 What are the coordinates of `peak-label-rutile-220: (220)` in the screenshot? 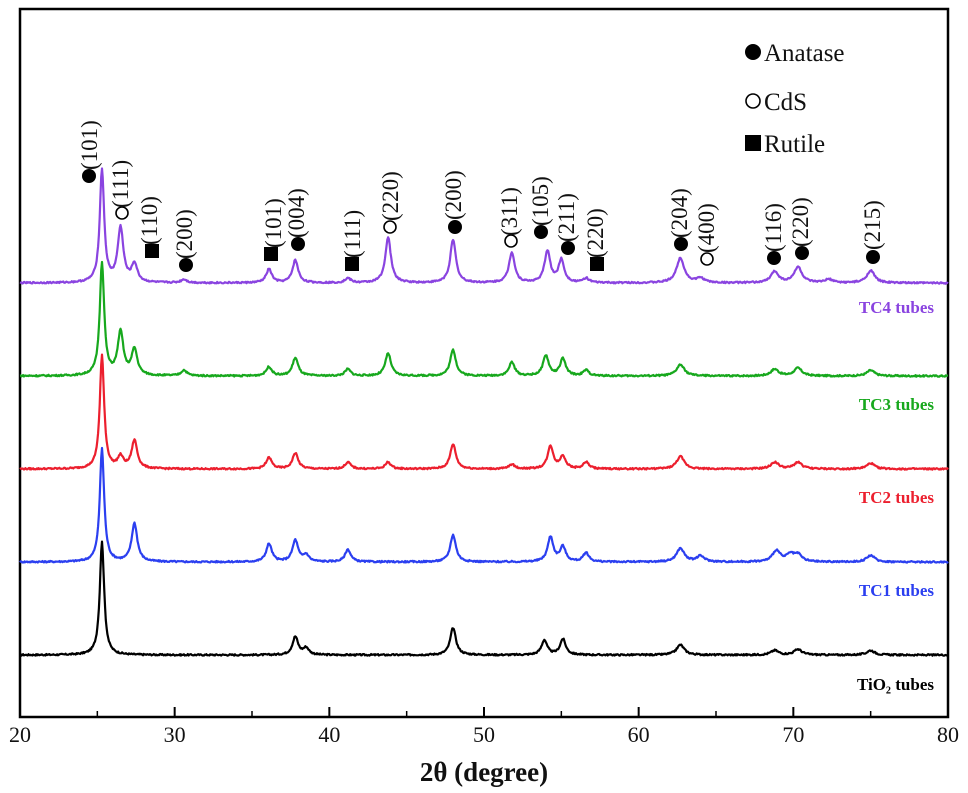 It's located at (595, 233).